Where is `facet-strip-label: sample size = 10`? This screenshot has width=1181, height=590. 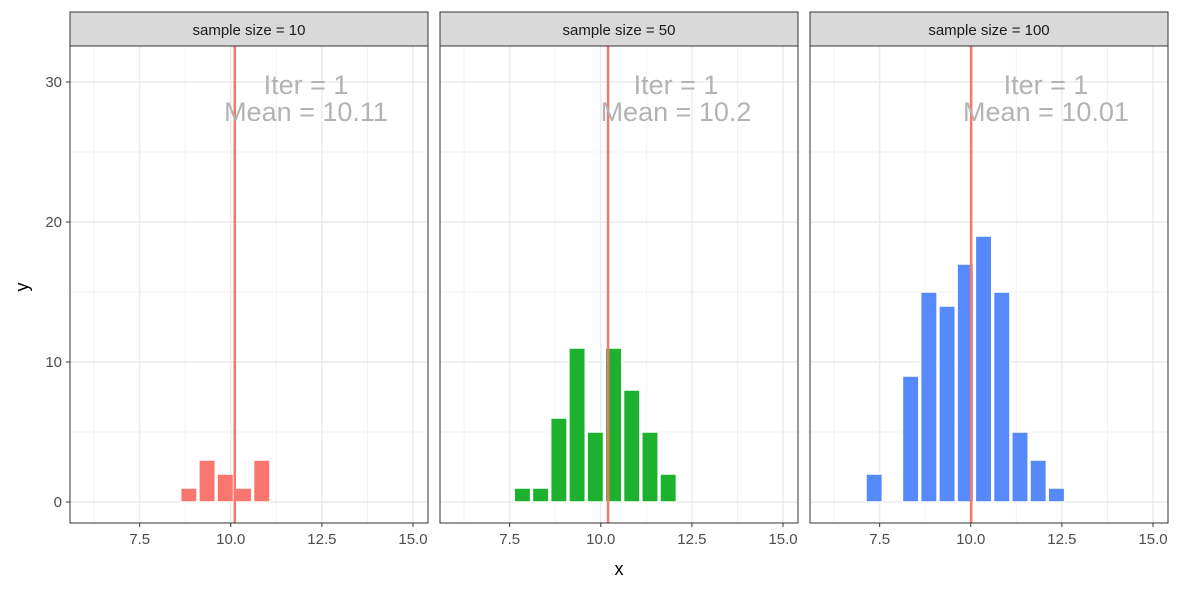 facet-strip-label: sample size = 10 is located at coordinates (249, 30).